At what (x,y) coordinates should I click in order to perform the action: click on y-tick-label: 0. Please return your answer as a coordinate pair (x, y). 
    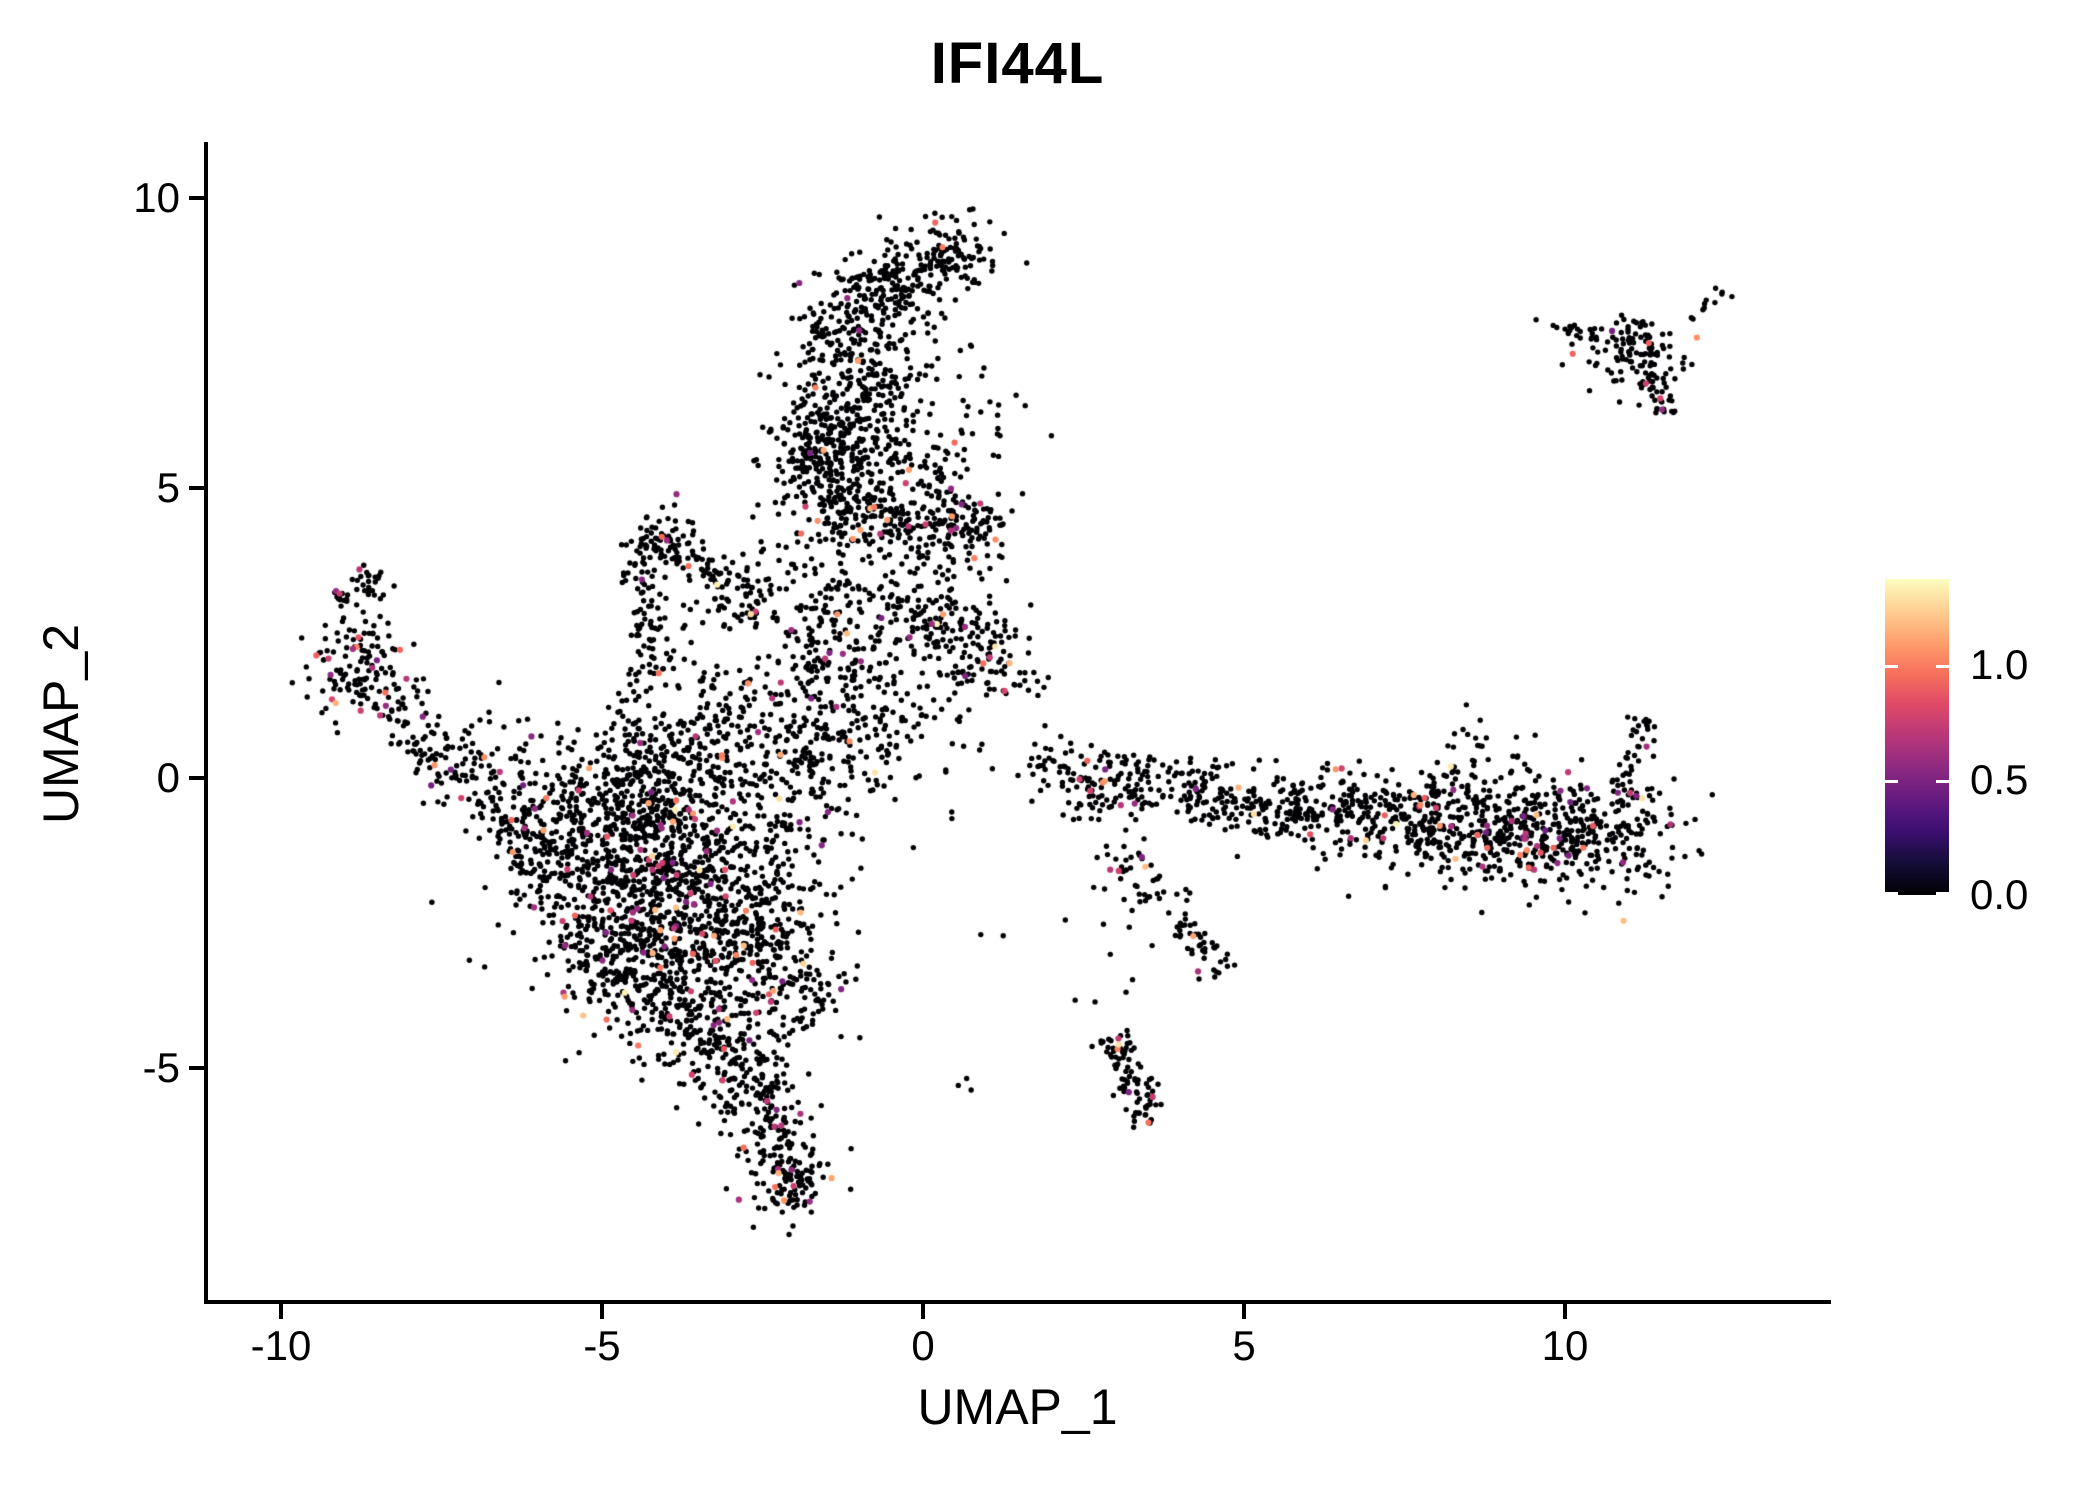
    Looking at the image, I should click on (168, 777).